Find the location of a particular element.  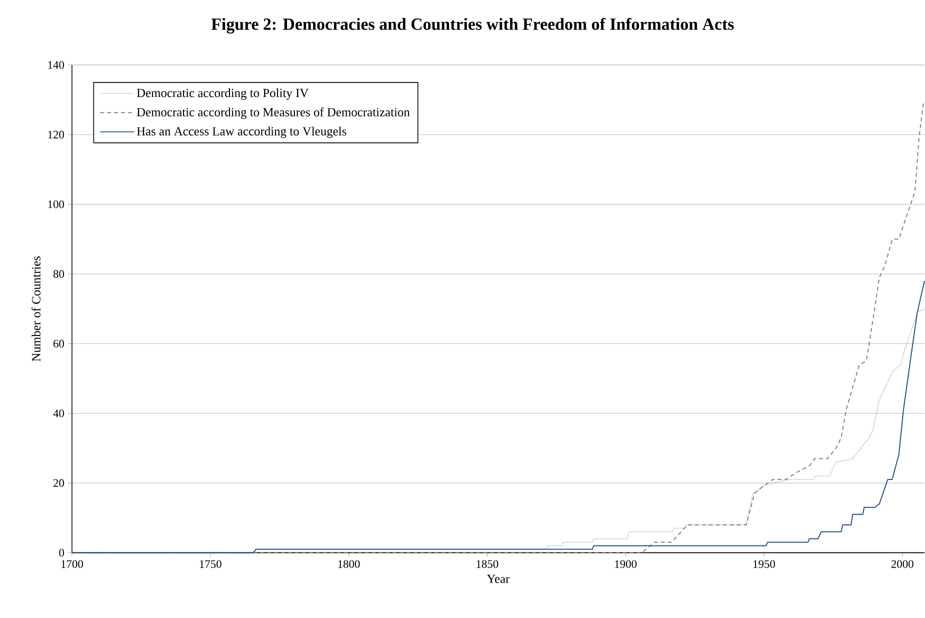

y-tick-label: 0 is located at coordinates (61, 553).